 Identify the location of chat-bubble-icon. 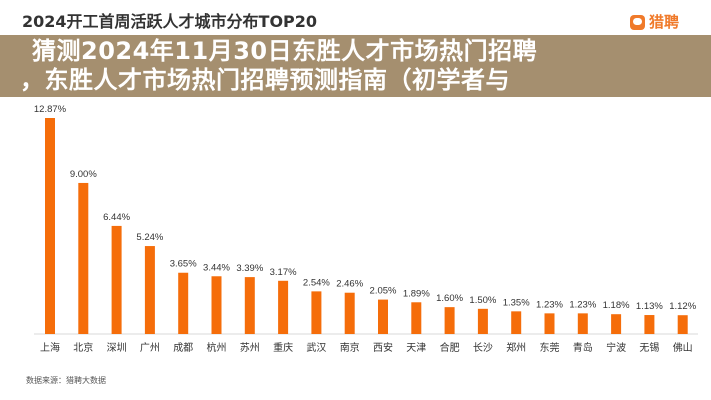
(637, 22).